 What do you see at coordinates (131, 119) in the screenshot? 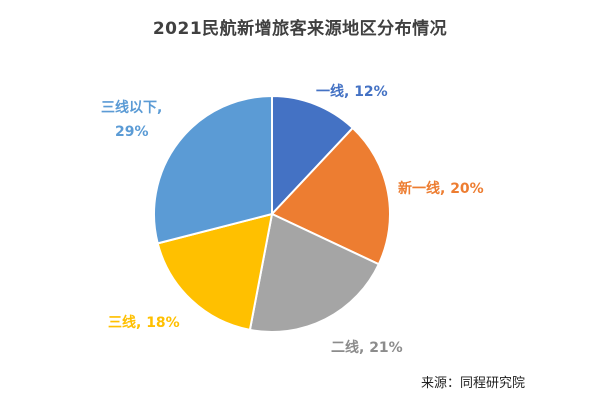
I see `slice-label-5: 三线以下, 29%` at bounding box center [131, 119].